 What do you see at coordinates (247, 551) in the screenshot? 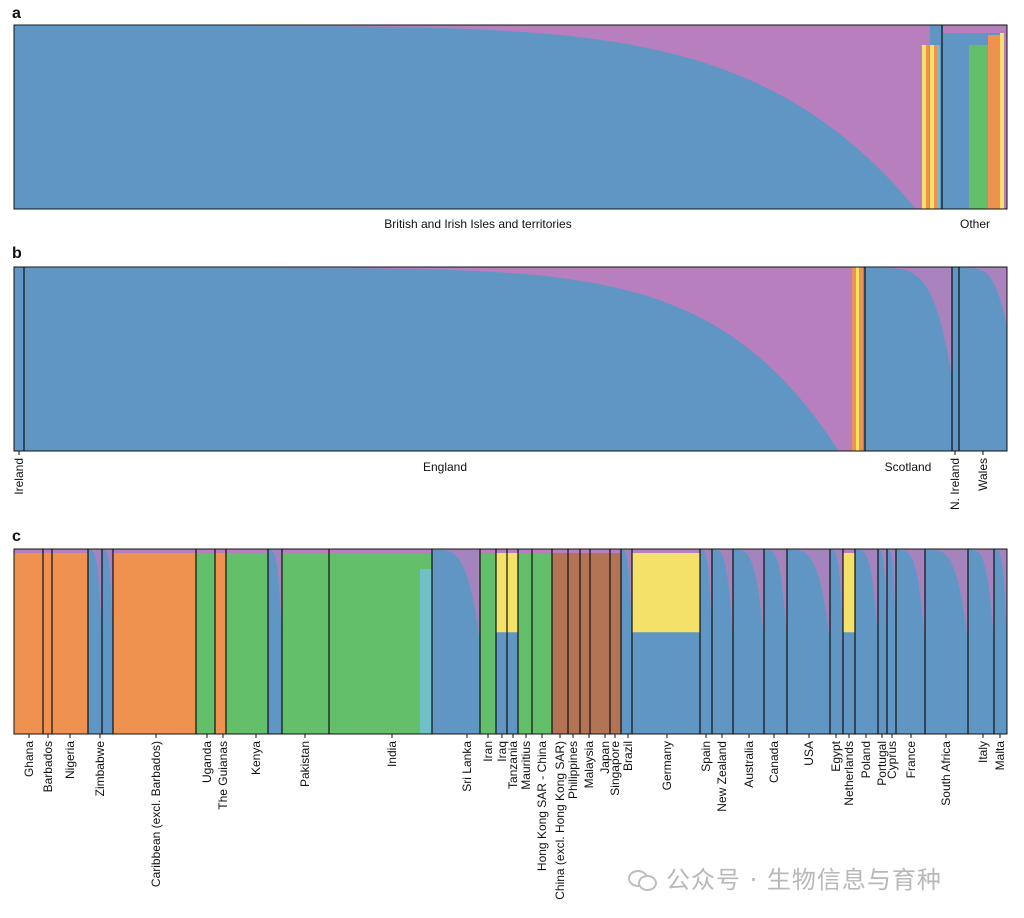
I see `region-top-kenya` at bounding box center [247, 551].